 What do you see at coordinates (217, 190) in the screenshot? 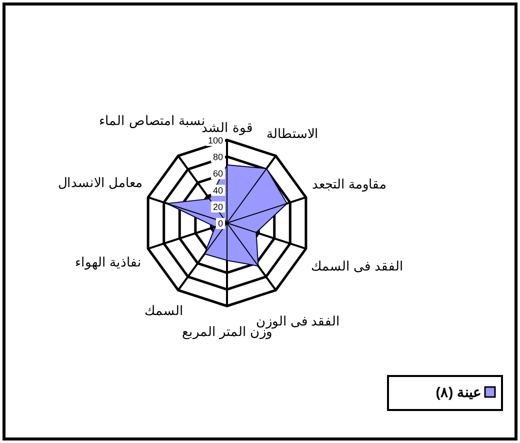
I see `y-tick-label: 40` at bounding box center [217, 190].